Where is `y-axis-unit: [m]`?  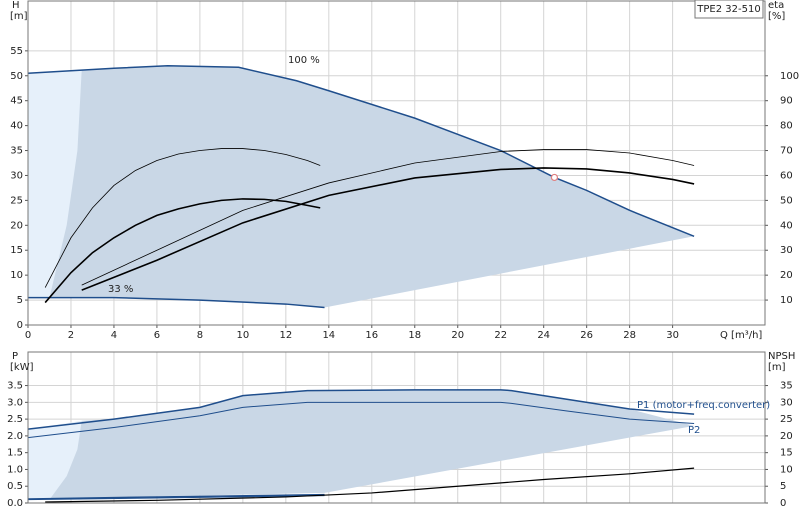
y-axis-unit: [m] is located at coordinates (19, 16).